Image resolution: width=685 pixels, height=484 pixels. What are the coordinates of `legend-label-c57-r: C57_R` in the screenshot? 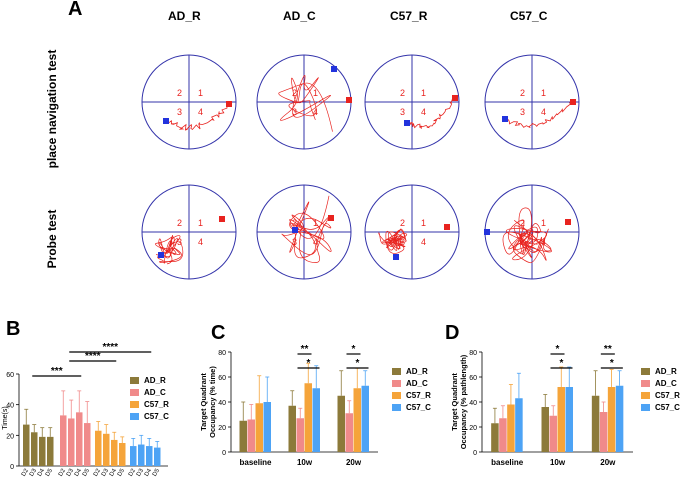 It's located at (156, 404).